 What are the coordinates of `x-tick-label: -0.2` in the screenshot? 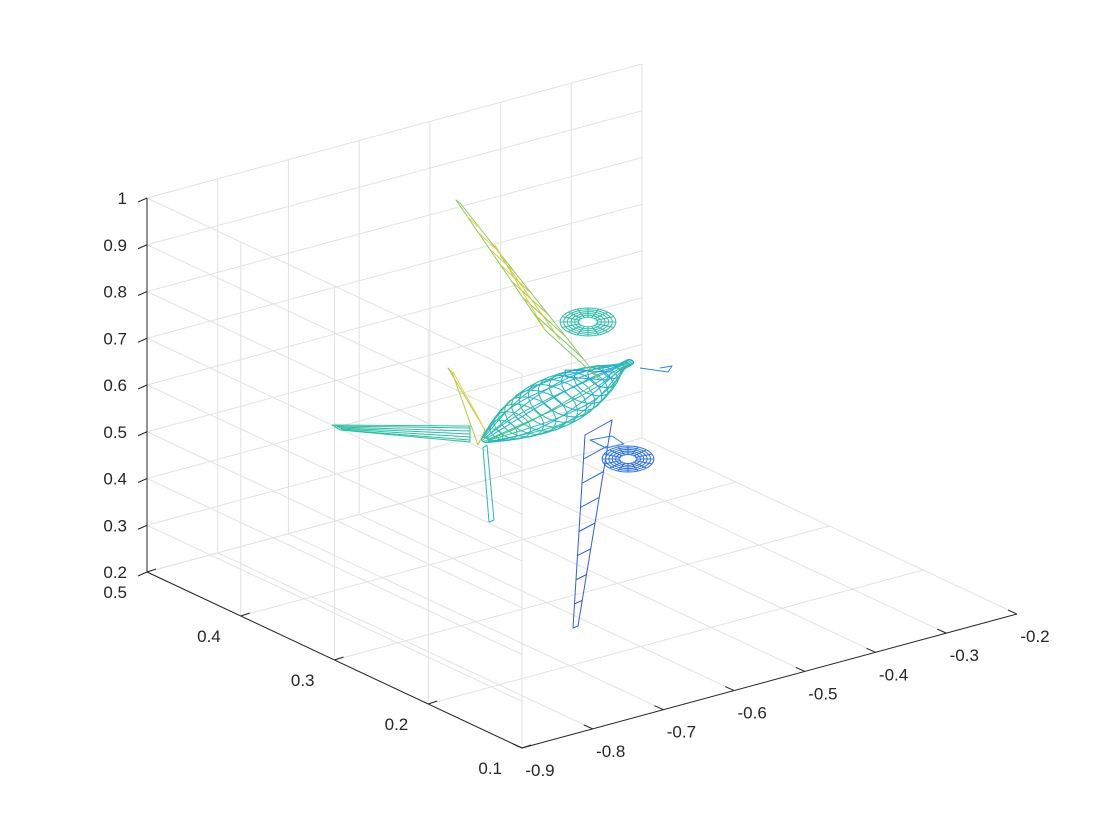 It's located at (1034, 636).